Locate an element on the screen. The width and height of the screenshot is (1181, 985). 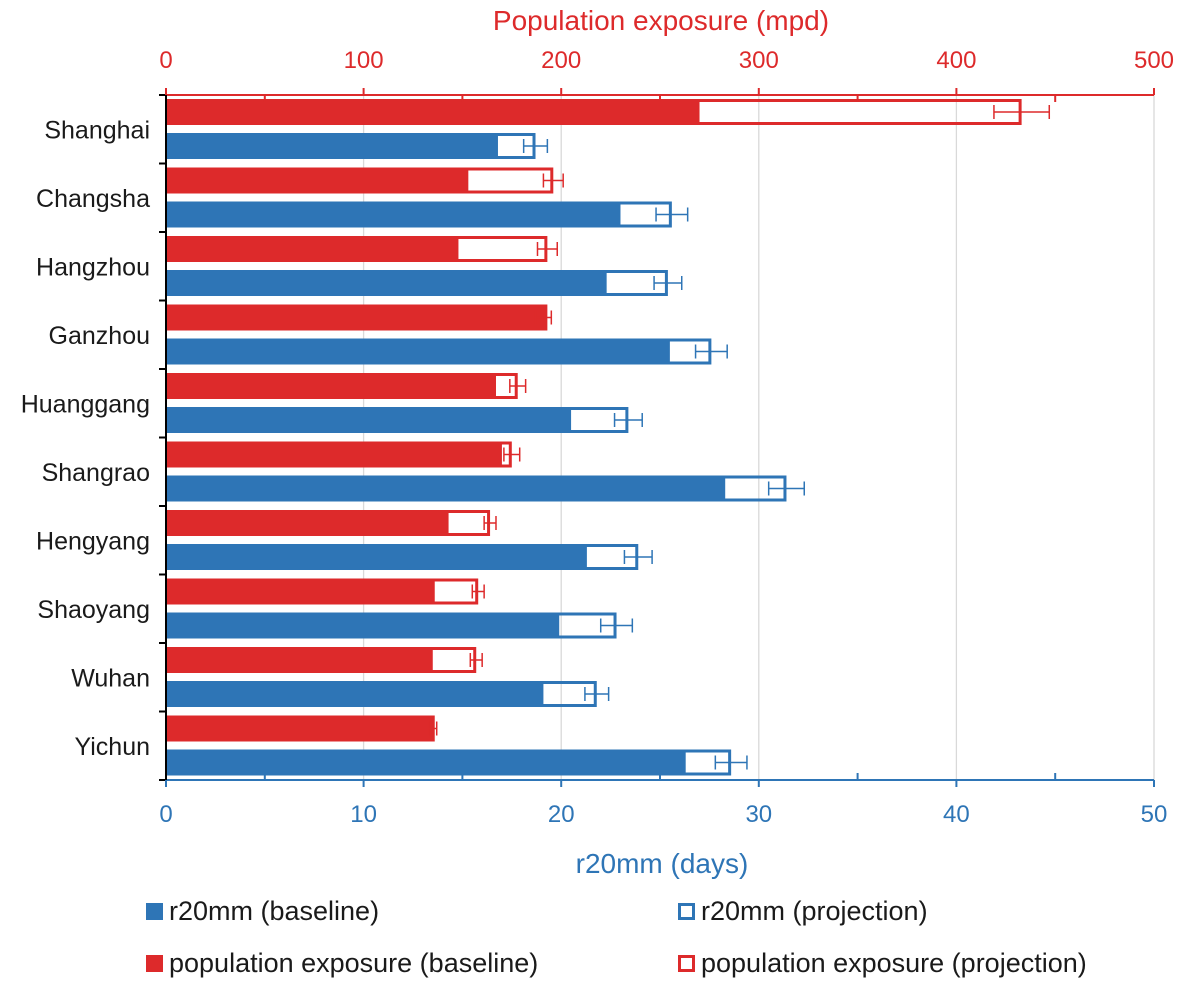
bottom-tick-label: 30 is located at coordinates (758, 814).